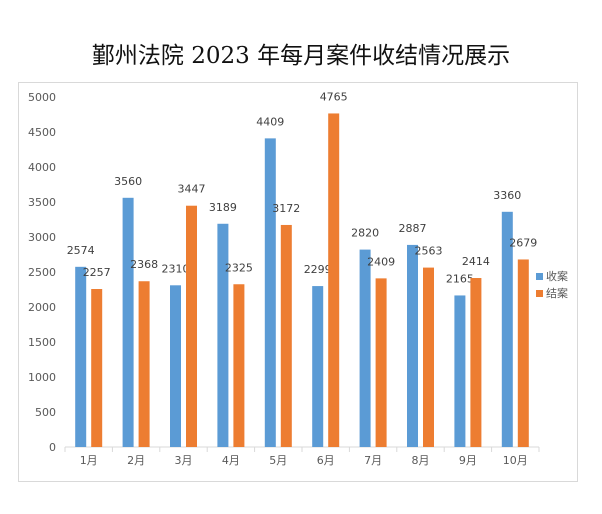  I want to click on data-label: 3360, so click(507, 195).